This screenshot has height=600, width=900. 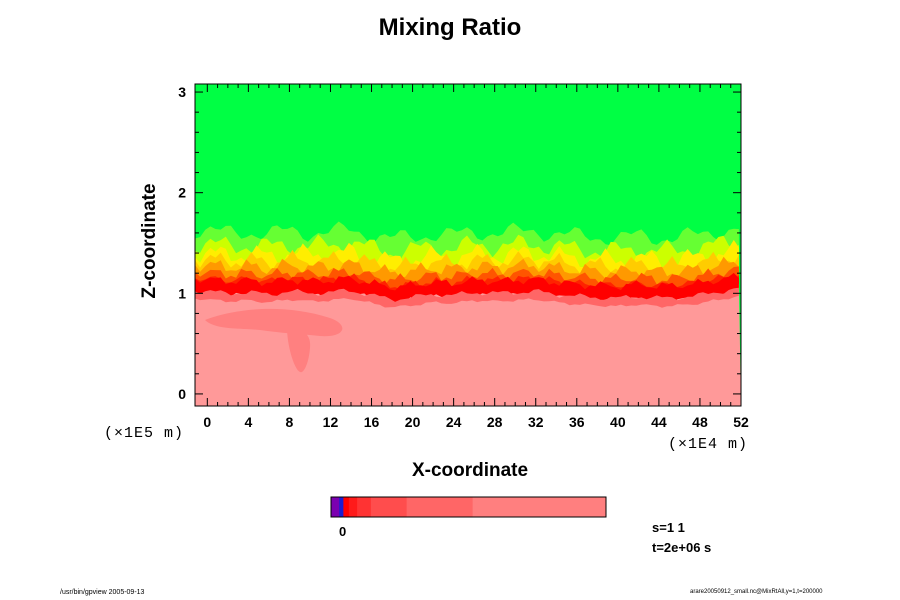 What do you see at coordinates (331, 422) in the screenshot?
I see `x-tick-label: 12` at bounding box center [331, 422].